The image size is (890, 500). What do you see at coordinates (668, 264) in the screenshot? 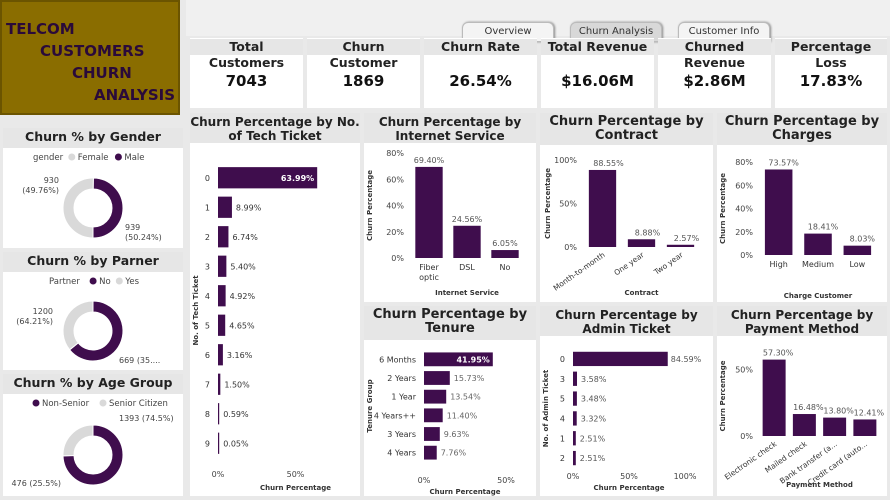
I see `tick-label-x: Two year` at bounding box center [668, 264].